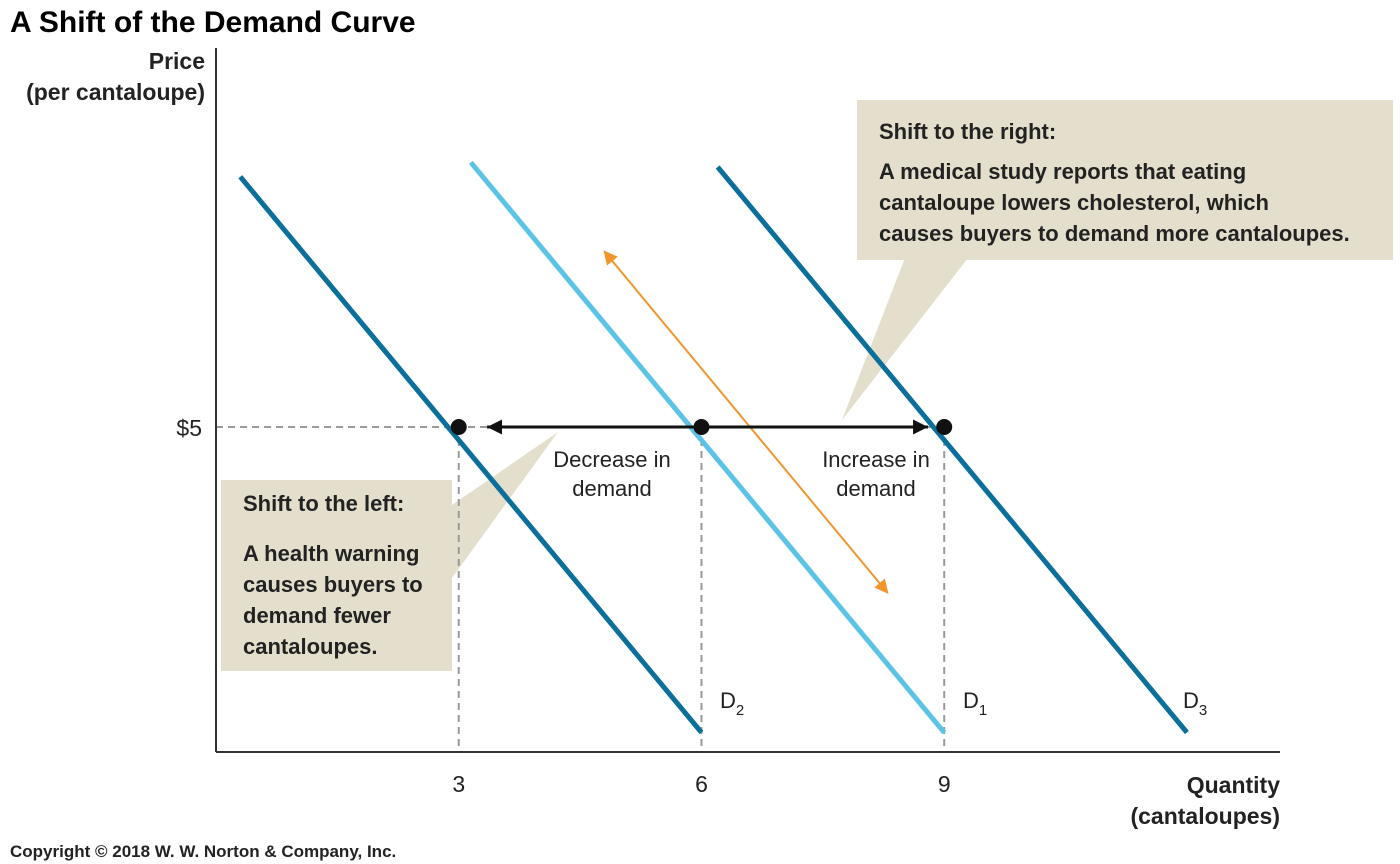 This screenshot has height=864, width=1400. I want to click on shift-left-callout-line: demand fewer, so click(317, 615).